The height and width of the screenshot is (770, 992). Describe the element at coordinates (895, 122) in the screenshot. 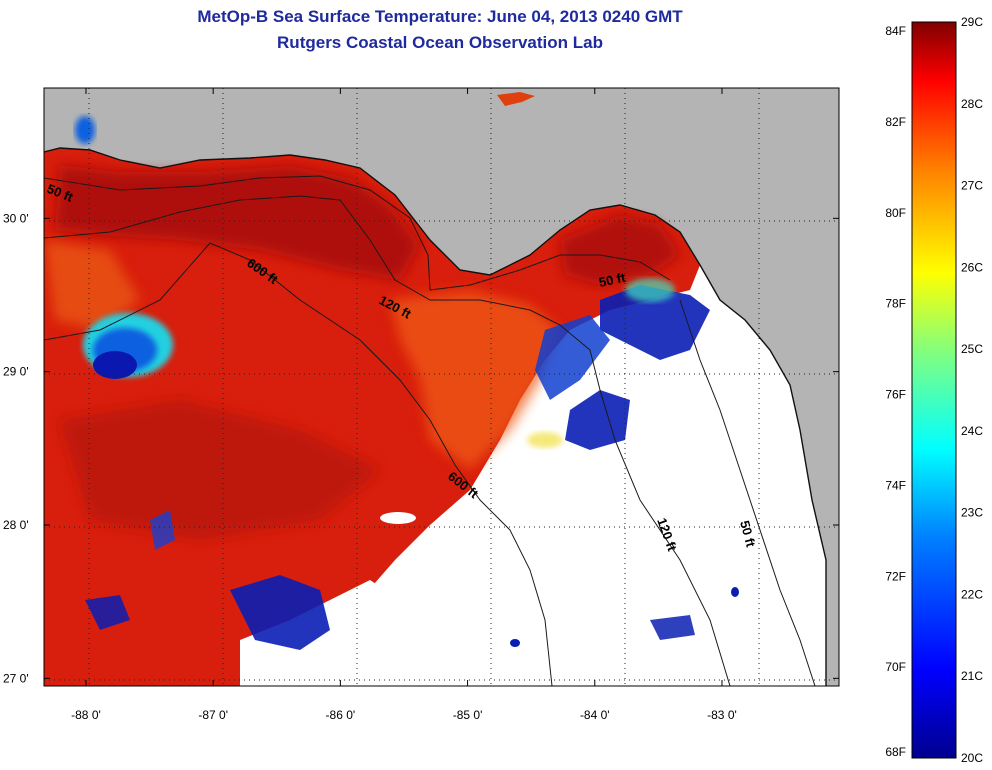

I see `colorbar-f-label: 82F` at that location.